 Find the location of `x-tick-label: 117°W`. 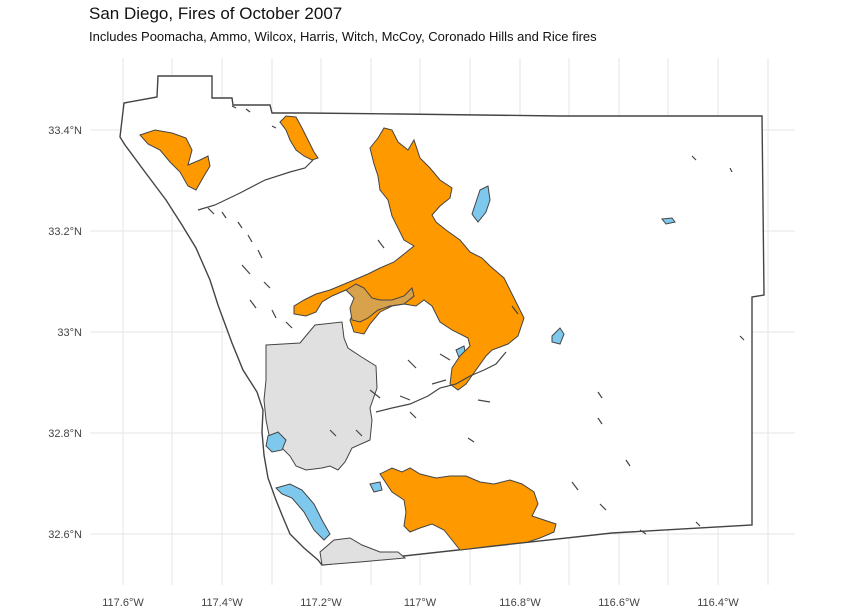

x-tick-label: 117°W is located at coordinates (420, 603).